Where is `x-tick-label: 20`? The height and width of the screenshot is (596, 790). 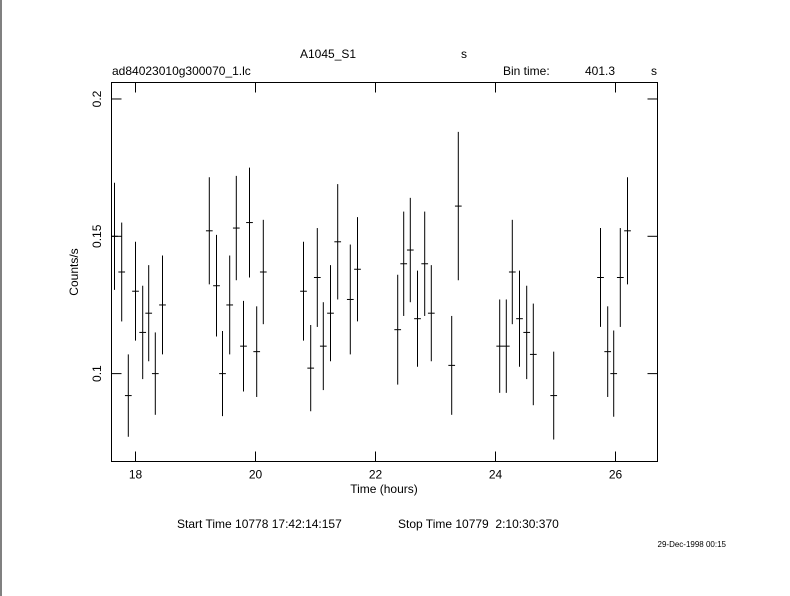 x-tick-label: 20 is located at coordinates (256, 475).